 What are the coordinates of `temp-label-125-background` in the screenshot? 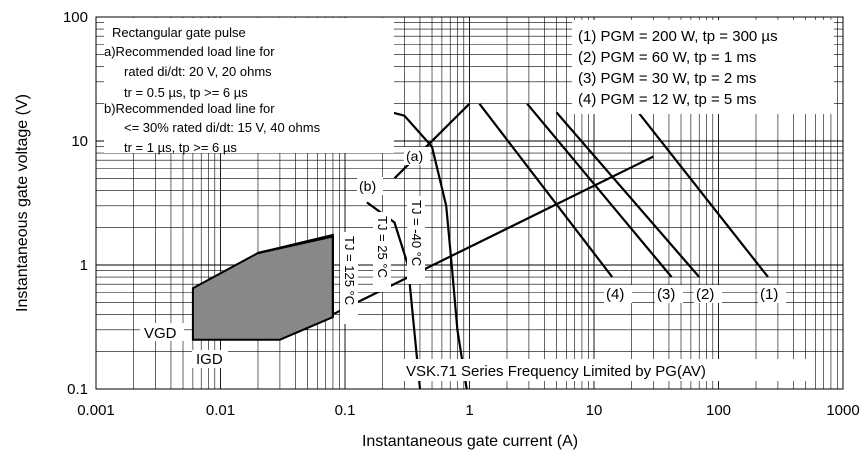 It's located at (349, 278).